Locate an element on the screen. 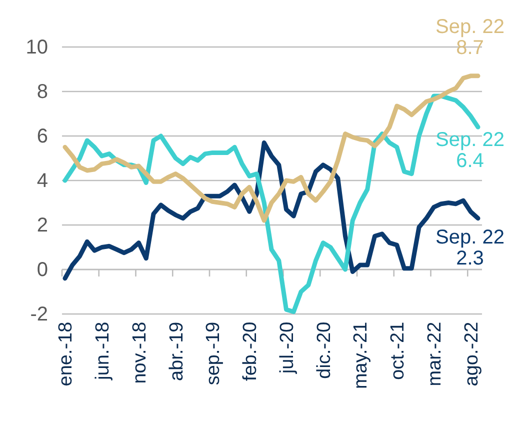  x-tick-label: nov.-18 is located at coordinates (139, 353).